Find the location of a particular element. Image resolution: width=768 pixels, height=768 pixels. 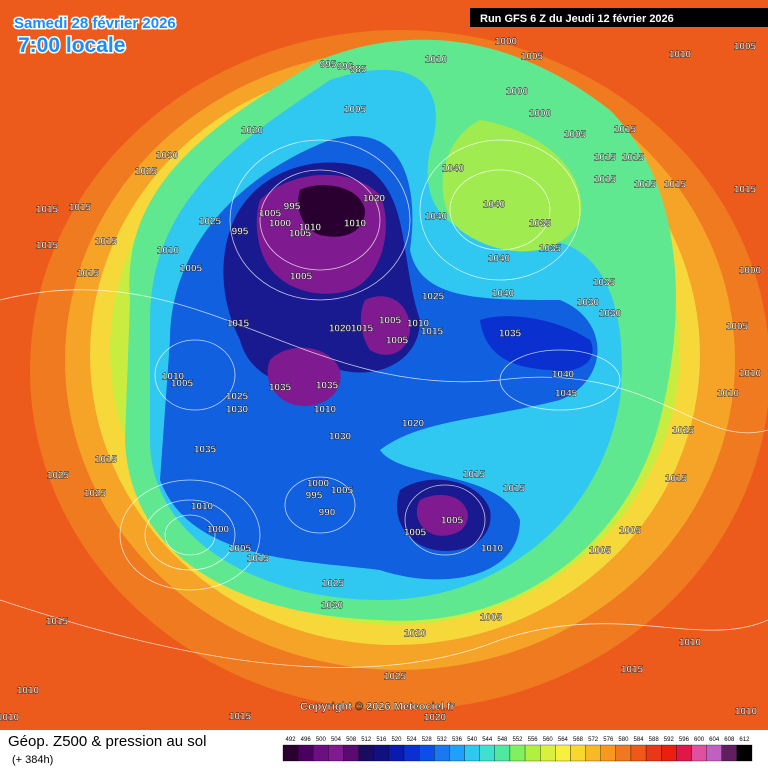

pressure-label: 1030 is located at coordinates (237, 410).